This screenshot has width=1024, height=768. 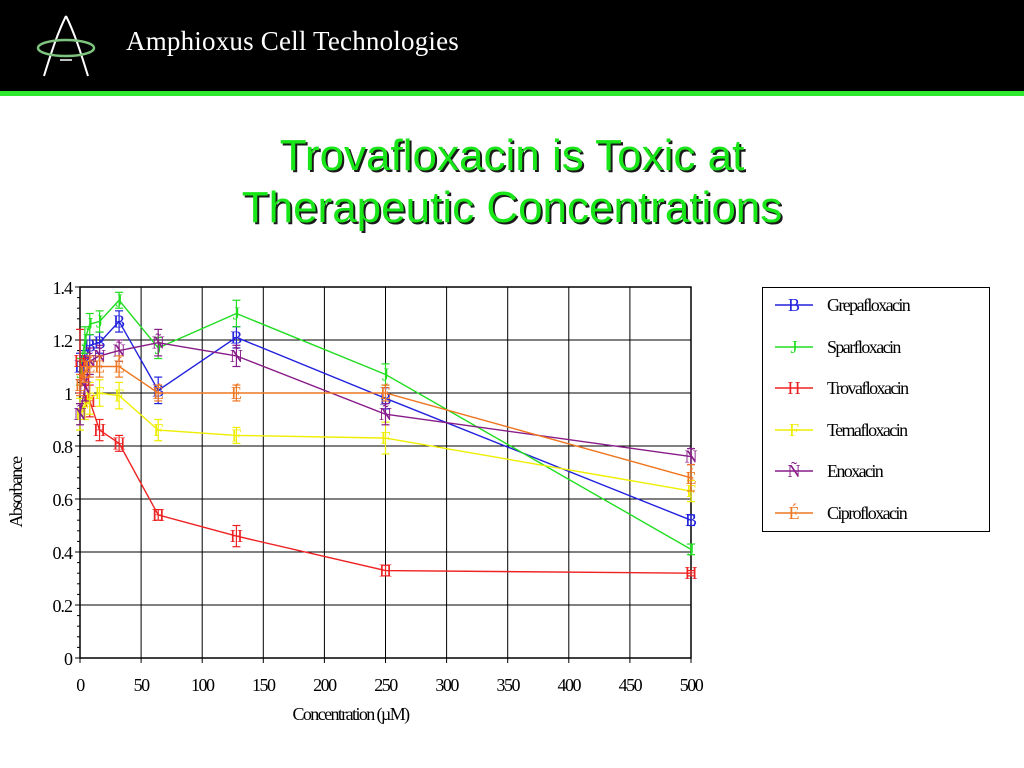 What do you see at coordinates (63, 447) in the screenshot?
I see `y-tick-label: 0.8` at bounding box center [63, 447].